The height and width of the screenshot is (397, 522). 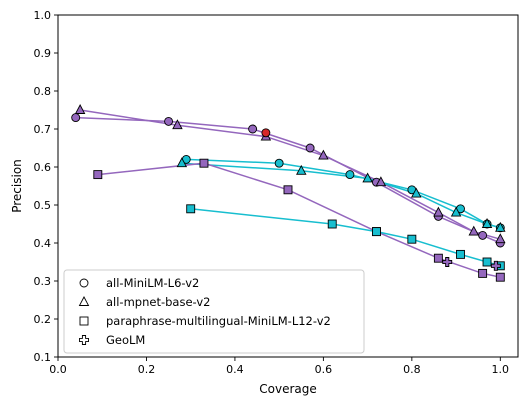 What do you see at coordinates (152, 283) in the screenshot?
I see `legend-entry: all-MiniLM-L6-v2` at bounding box center [152, 283].